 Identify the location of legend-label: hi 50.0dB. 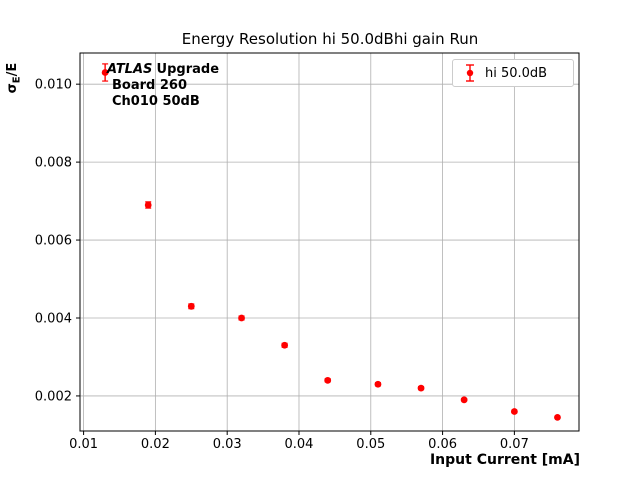
(516, 73).